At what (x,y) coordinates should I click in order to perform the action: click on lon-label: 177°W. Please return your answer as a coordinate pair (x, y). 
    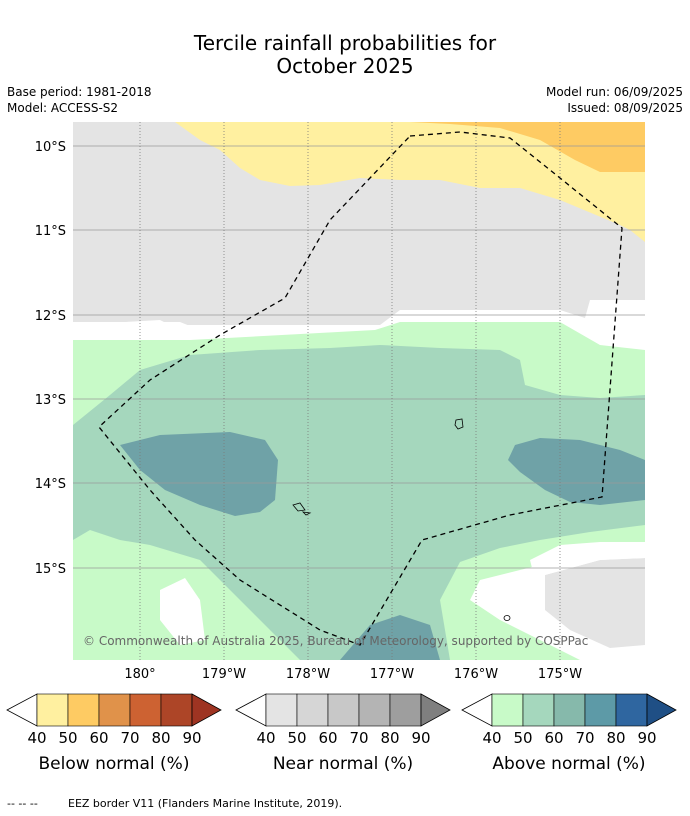
    Looking at the image, I should click on (392, 674).